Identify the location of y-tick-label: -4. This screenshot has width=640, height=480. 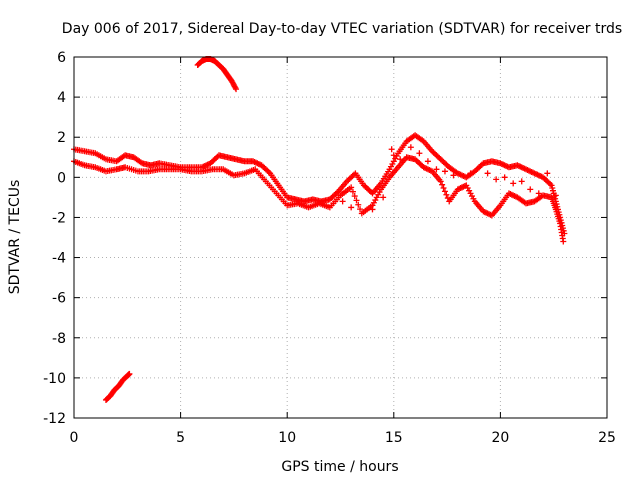
(59, 259).